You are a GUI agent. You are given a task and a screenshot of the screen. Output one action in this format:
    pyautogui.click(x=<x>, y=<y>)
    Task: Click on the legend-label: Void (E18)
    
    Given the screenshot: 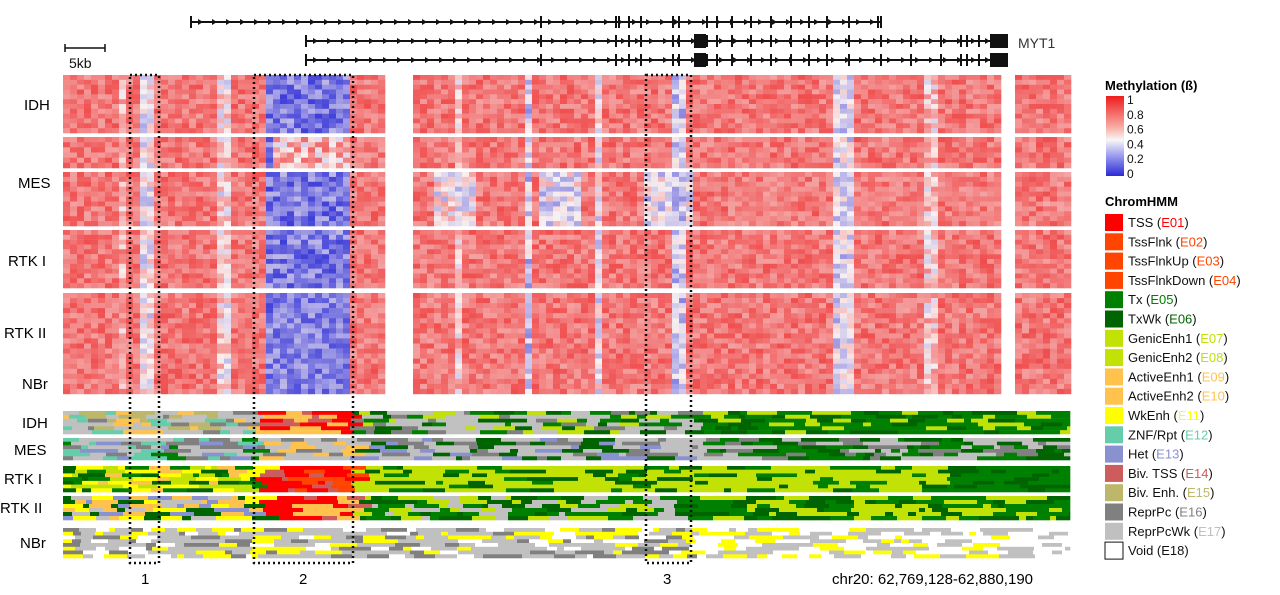 What is the action you would take?
    pyautogui.click(x=1158, y=550)
    